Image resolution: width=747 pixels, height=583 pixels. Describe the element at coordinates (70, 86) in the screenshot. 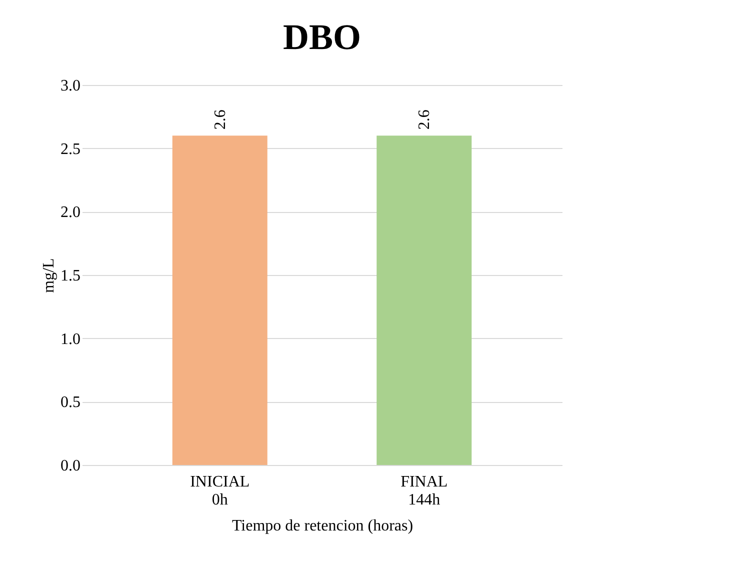

I see `y-tick-label: 3.0` at that location.